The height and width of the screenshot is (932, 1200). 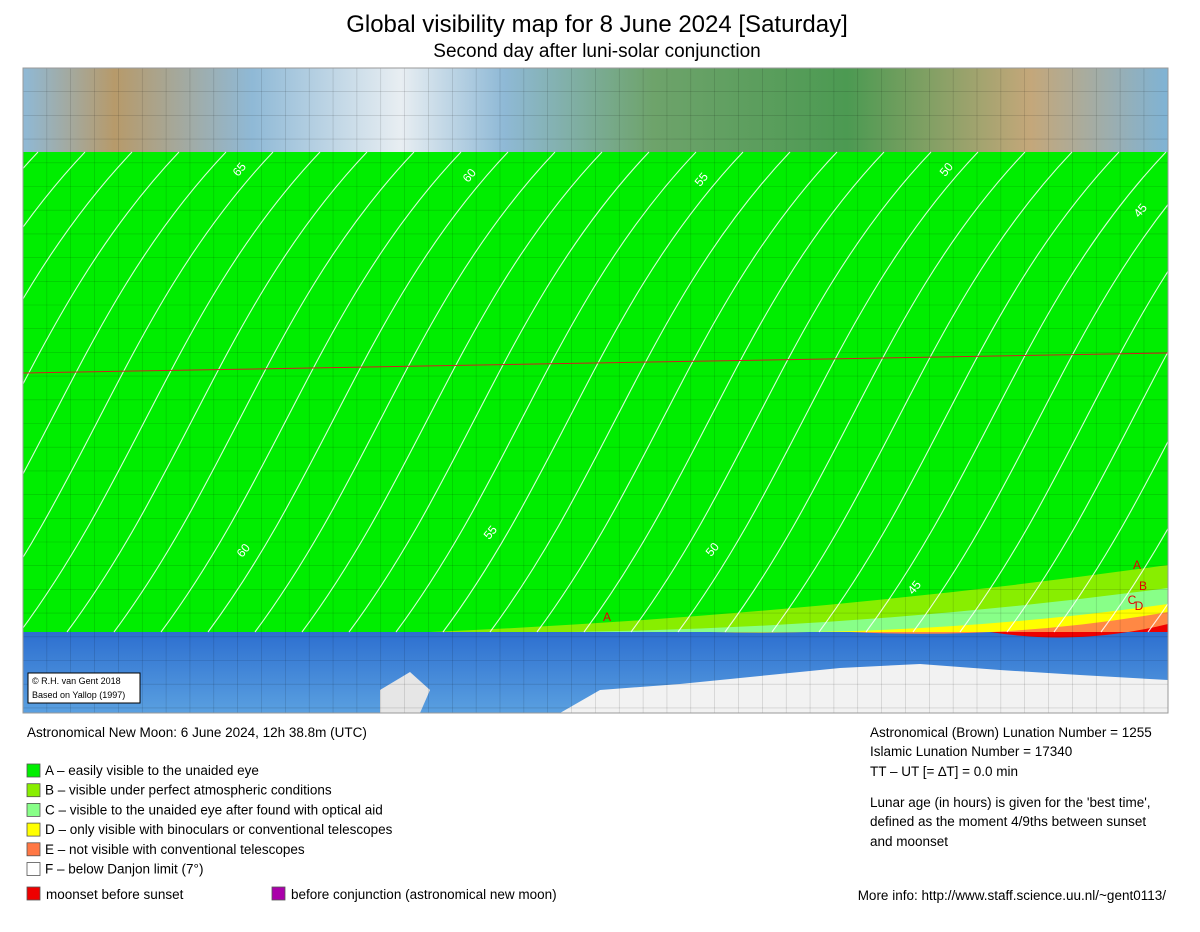 I want to click on legend-label: moonset before sunset, so click(x=115, y=894).